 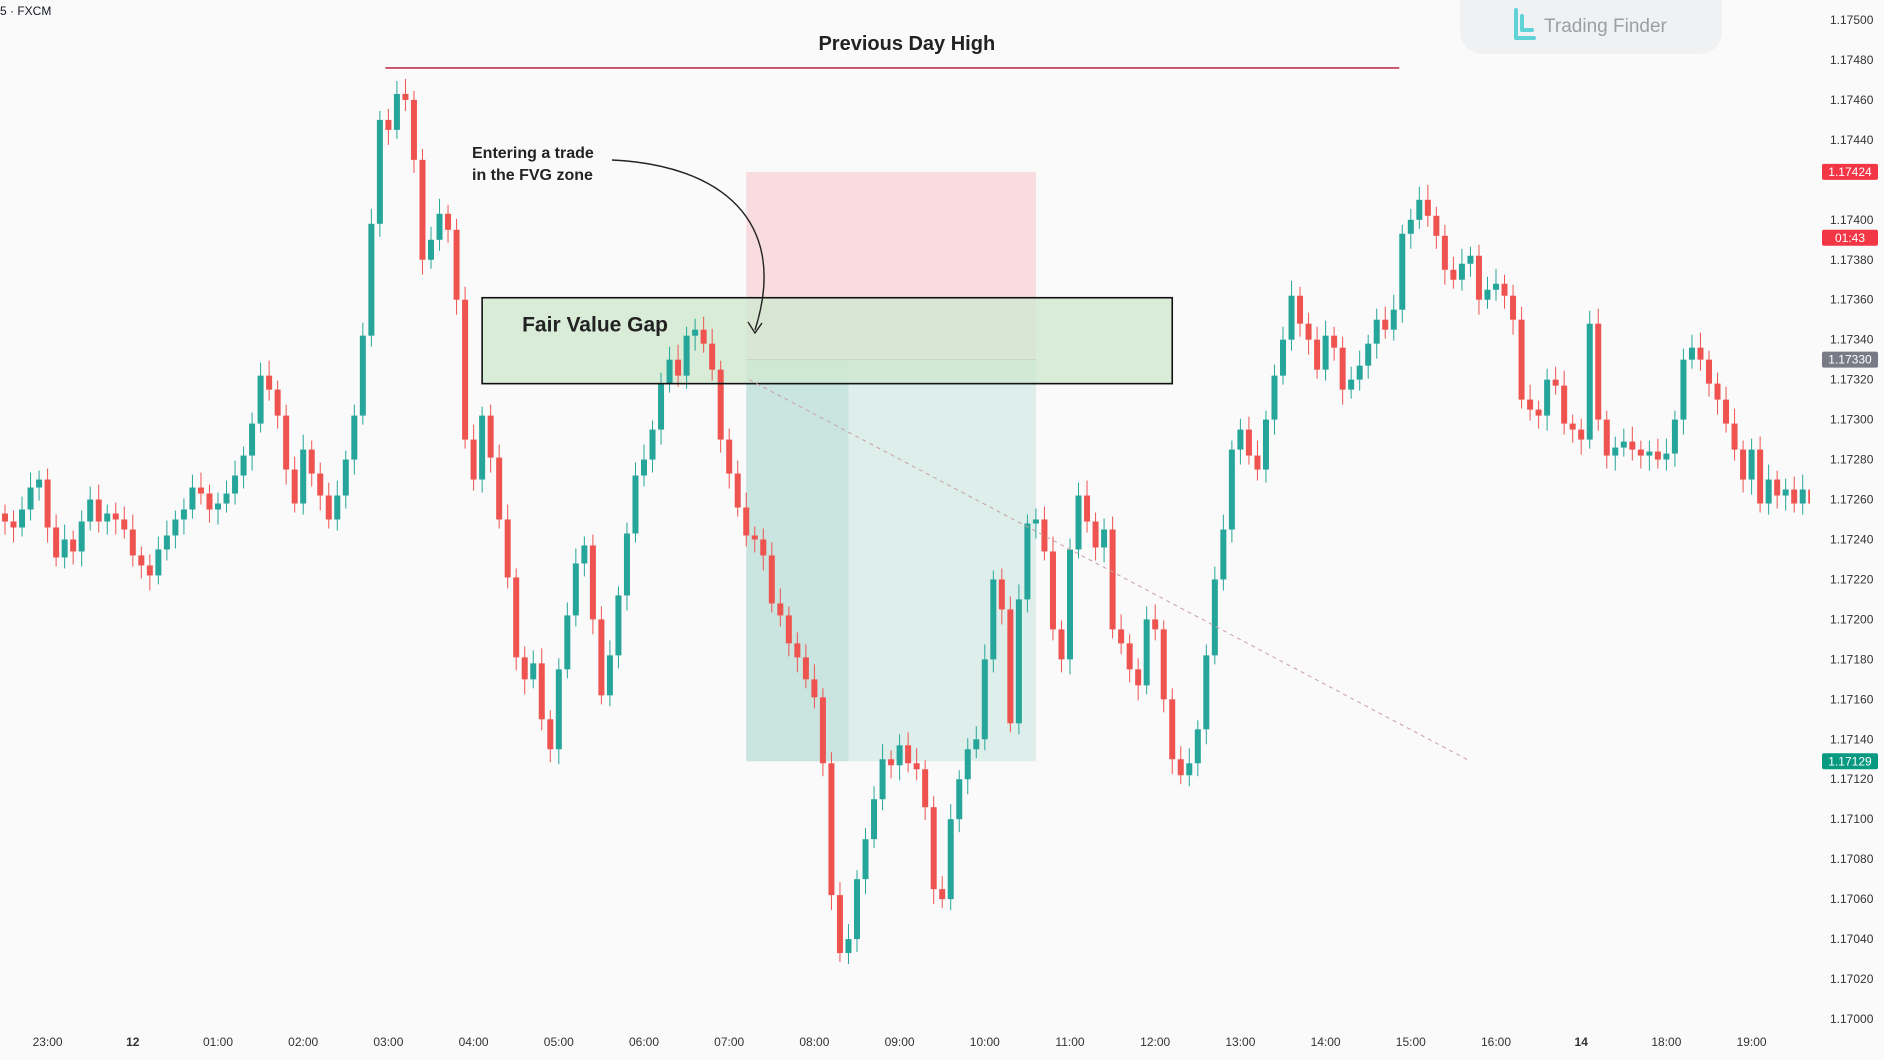 I want to click on x-tick-label: 16:00, so click(x=1496, y=1042).